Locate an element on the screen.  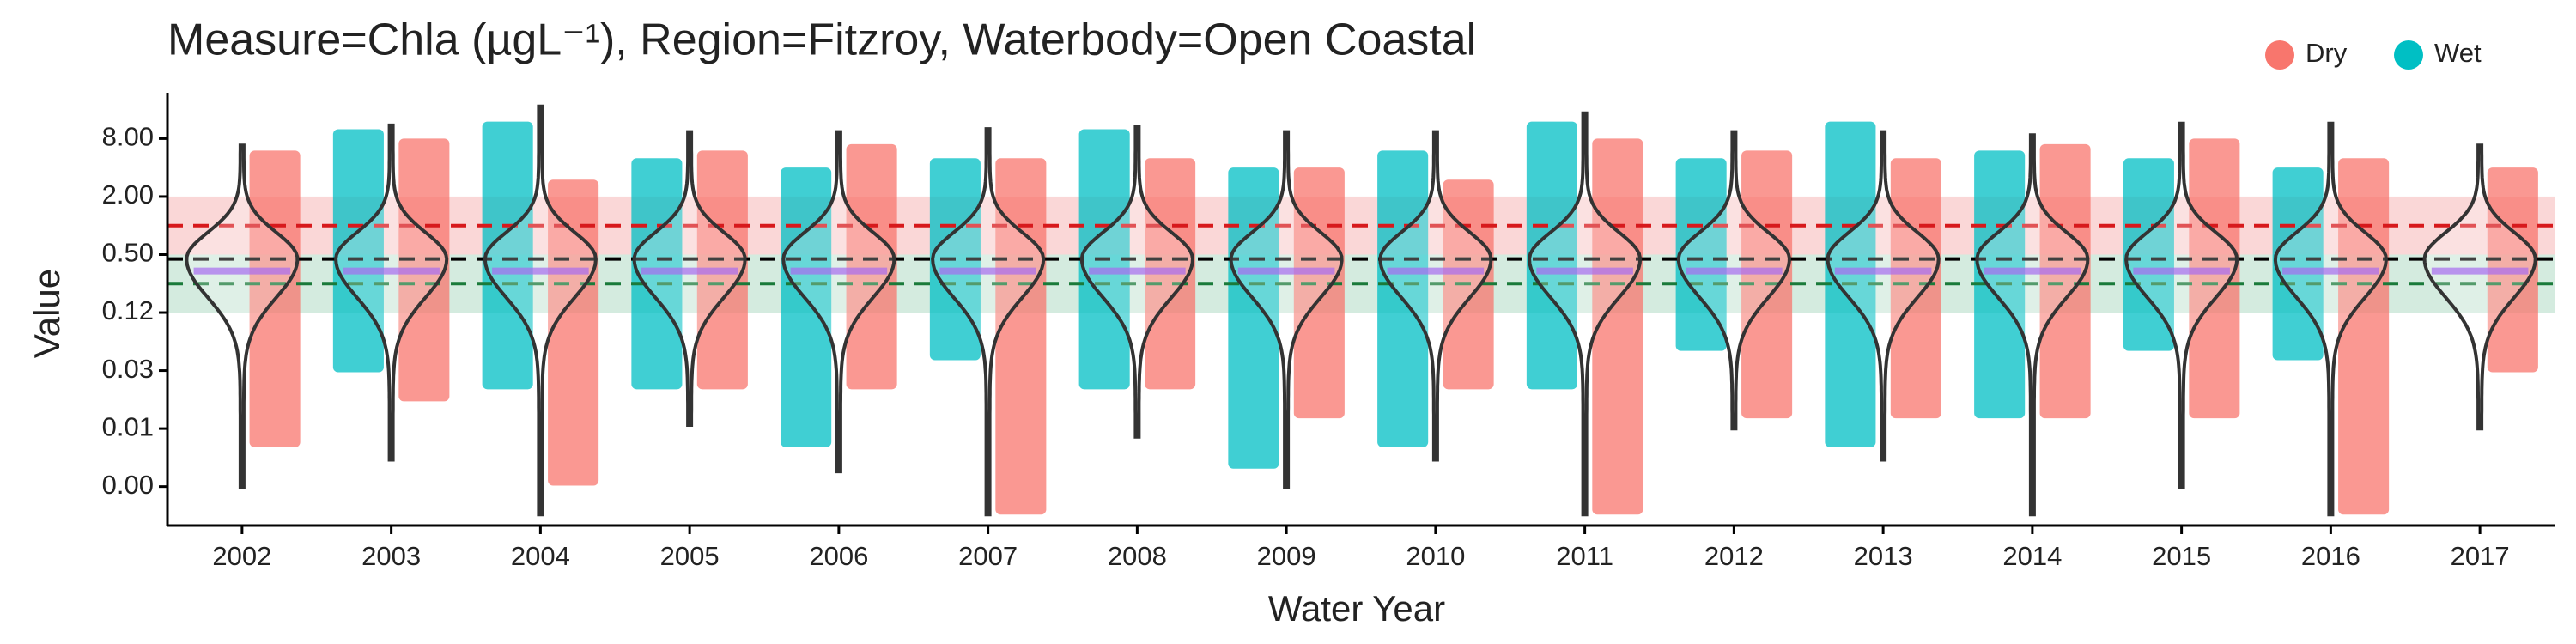
x-tick-label: 2005 is located at coordinates (690, 556).